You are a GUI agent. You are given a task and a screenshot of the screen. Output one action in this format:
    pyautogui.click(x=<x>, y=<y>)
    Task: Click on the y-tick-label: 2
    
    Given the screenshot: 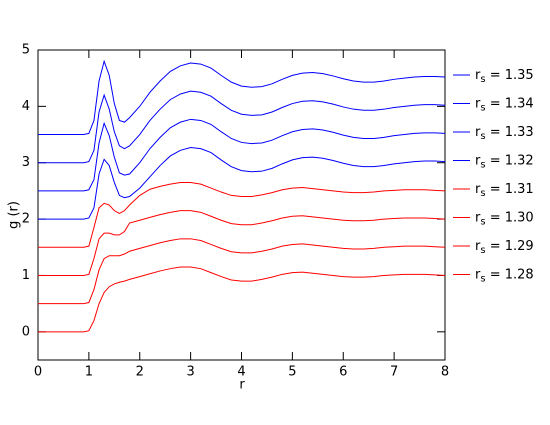 What is the action you would take?
    pyautogui.click(x=26, y=219)
    